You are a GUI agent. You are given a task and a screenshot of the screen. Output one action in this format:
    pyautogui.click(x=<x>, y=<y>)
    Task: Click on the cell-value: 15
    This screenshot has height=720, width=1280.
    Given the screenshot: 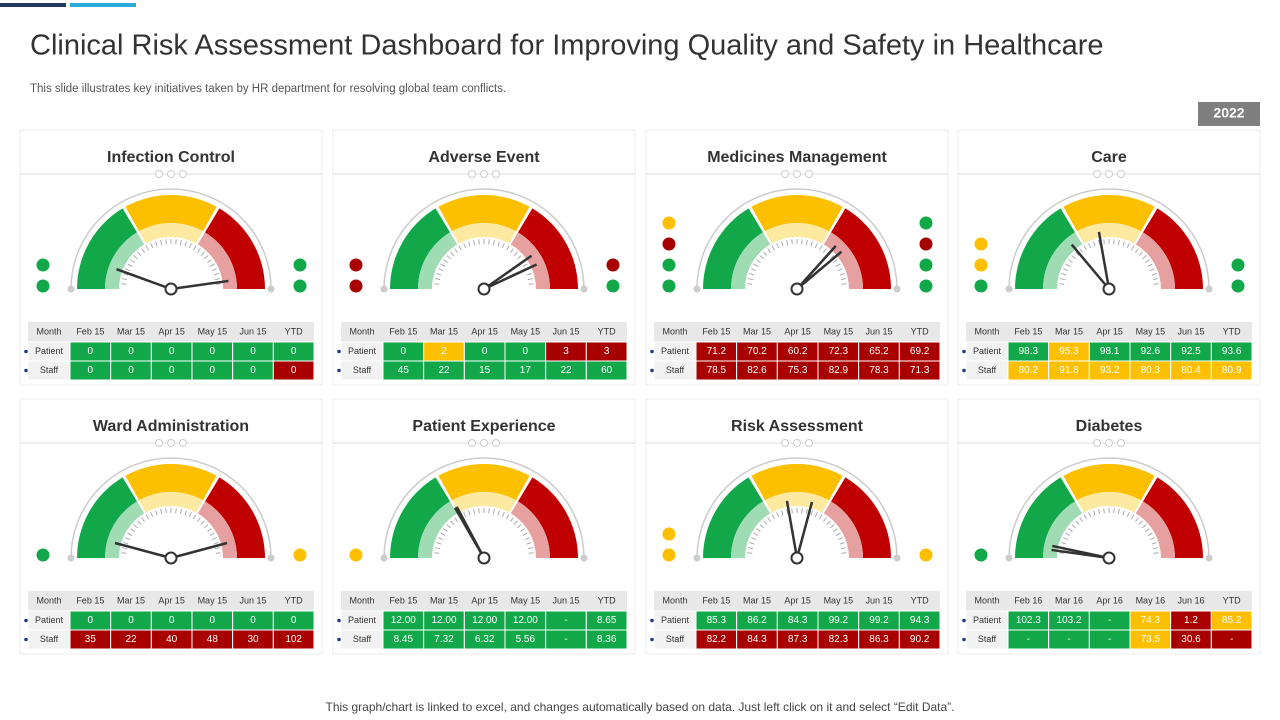 What is the action you would take?
    pyautogui.click(x=485, y=370)
    